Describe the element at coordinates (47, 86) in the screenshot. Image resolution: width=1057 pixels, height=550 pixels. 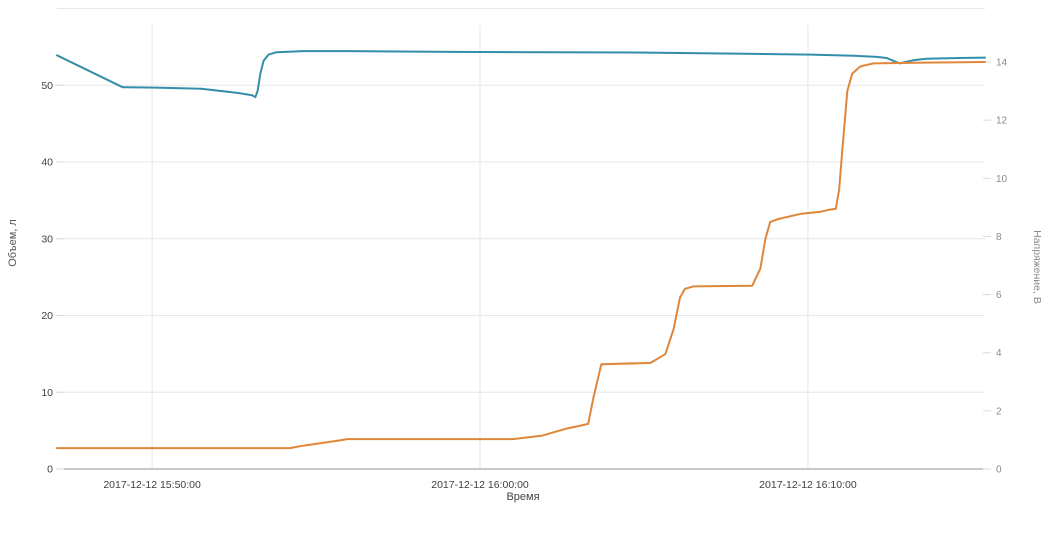
I see `left-tick-label-50: 50` at that location.